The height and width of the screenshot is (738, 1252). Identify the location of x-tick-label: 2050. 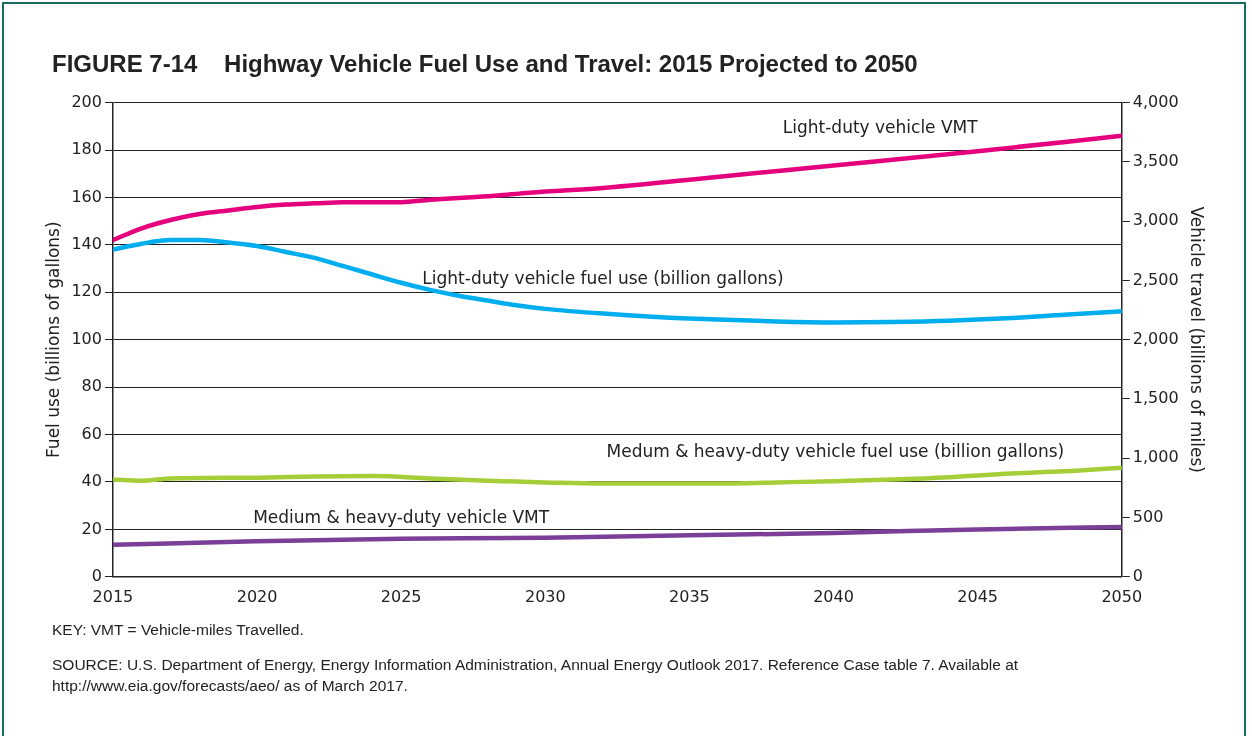
(1122, 596).